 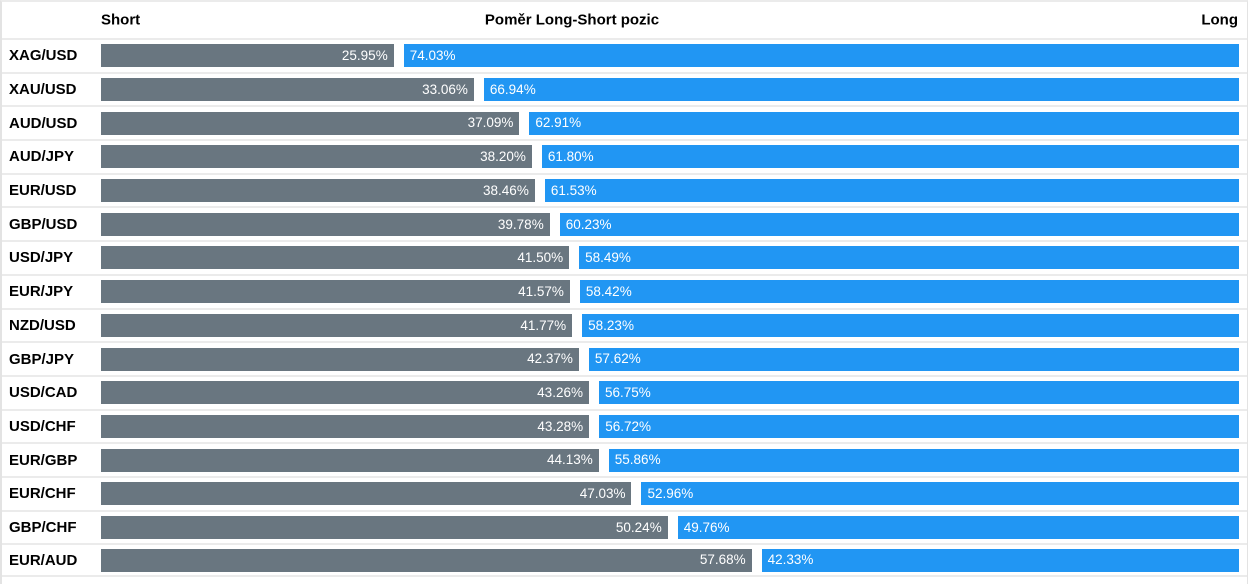 What do you see at coordinates (43, 224) in the screenshot?
I see `pair-label: GBP/USD` at bounding box center [43, 224].